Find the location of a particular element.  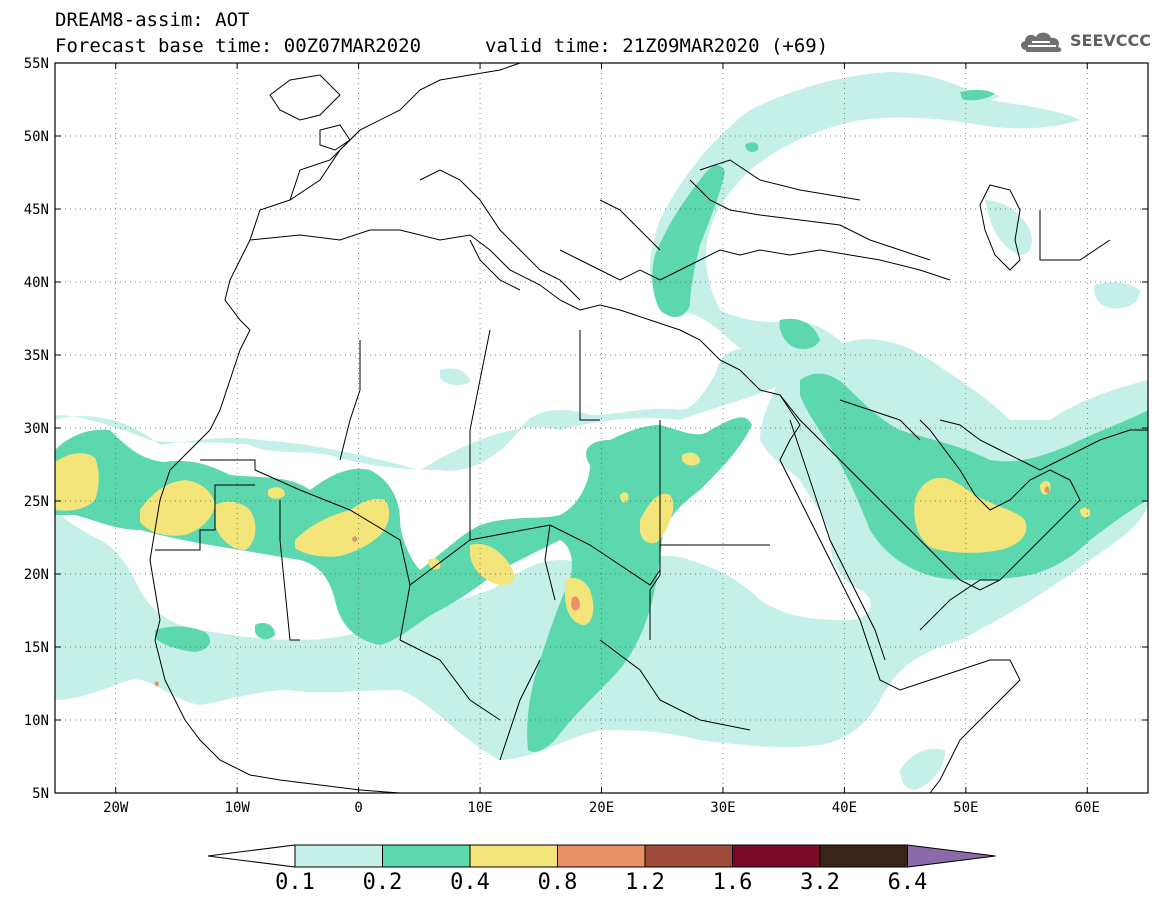

lat-label: 30N is located at coordinates (36, 429).